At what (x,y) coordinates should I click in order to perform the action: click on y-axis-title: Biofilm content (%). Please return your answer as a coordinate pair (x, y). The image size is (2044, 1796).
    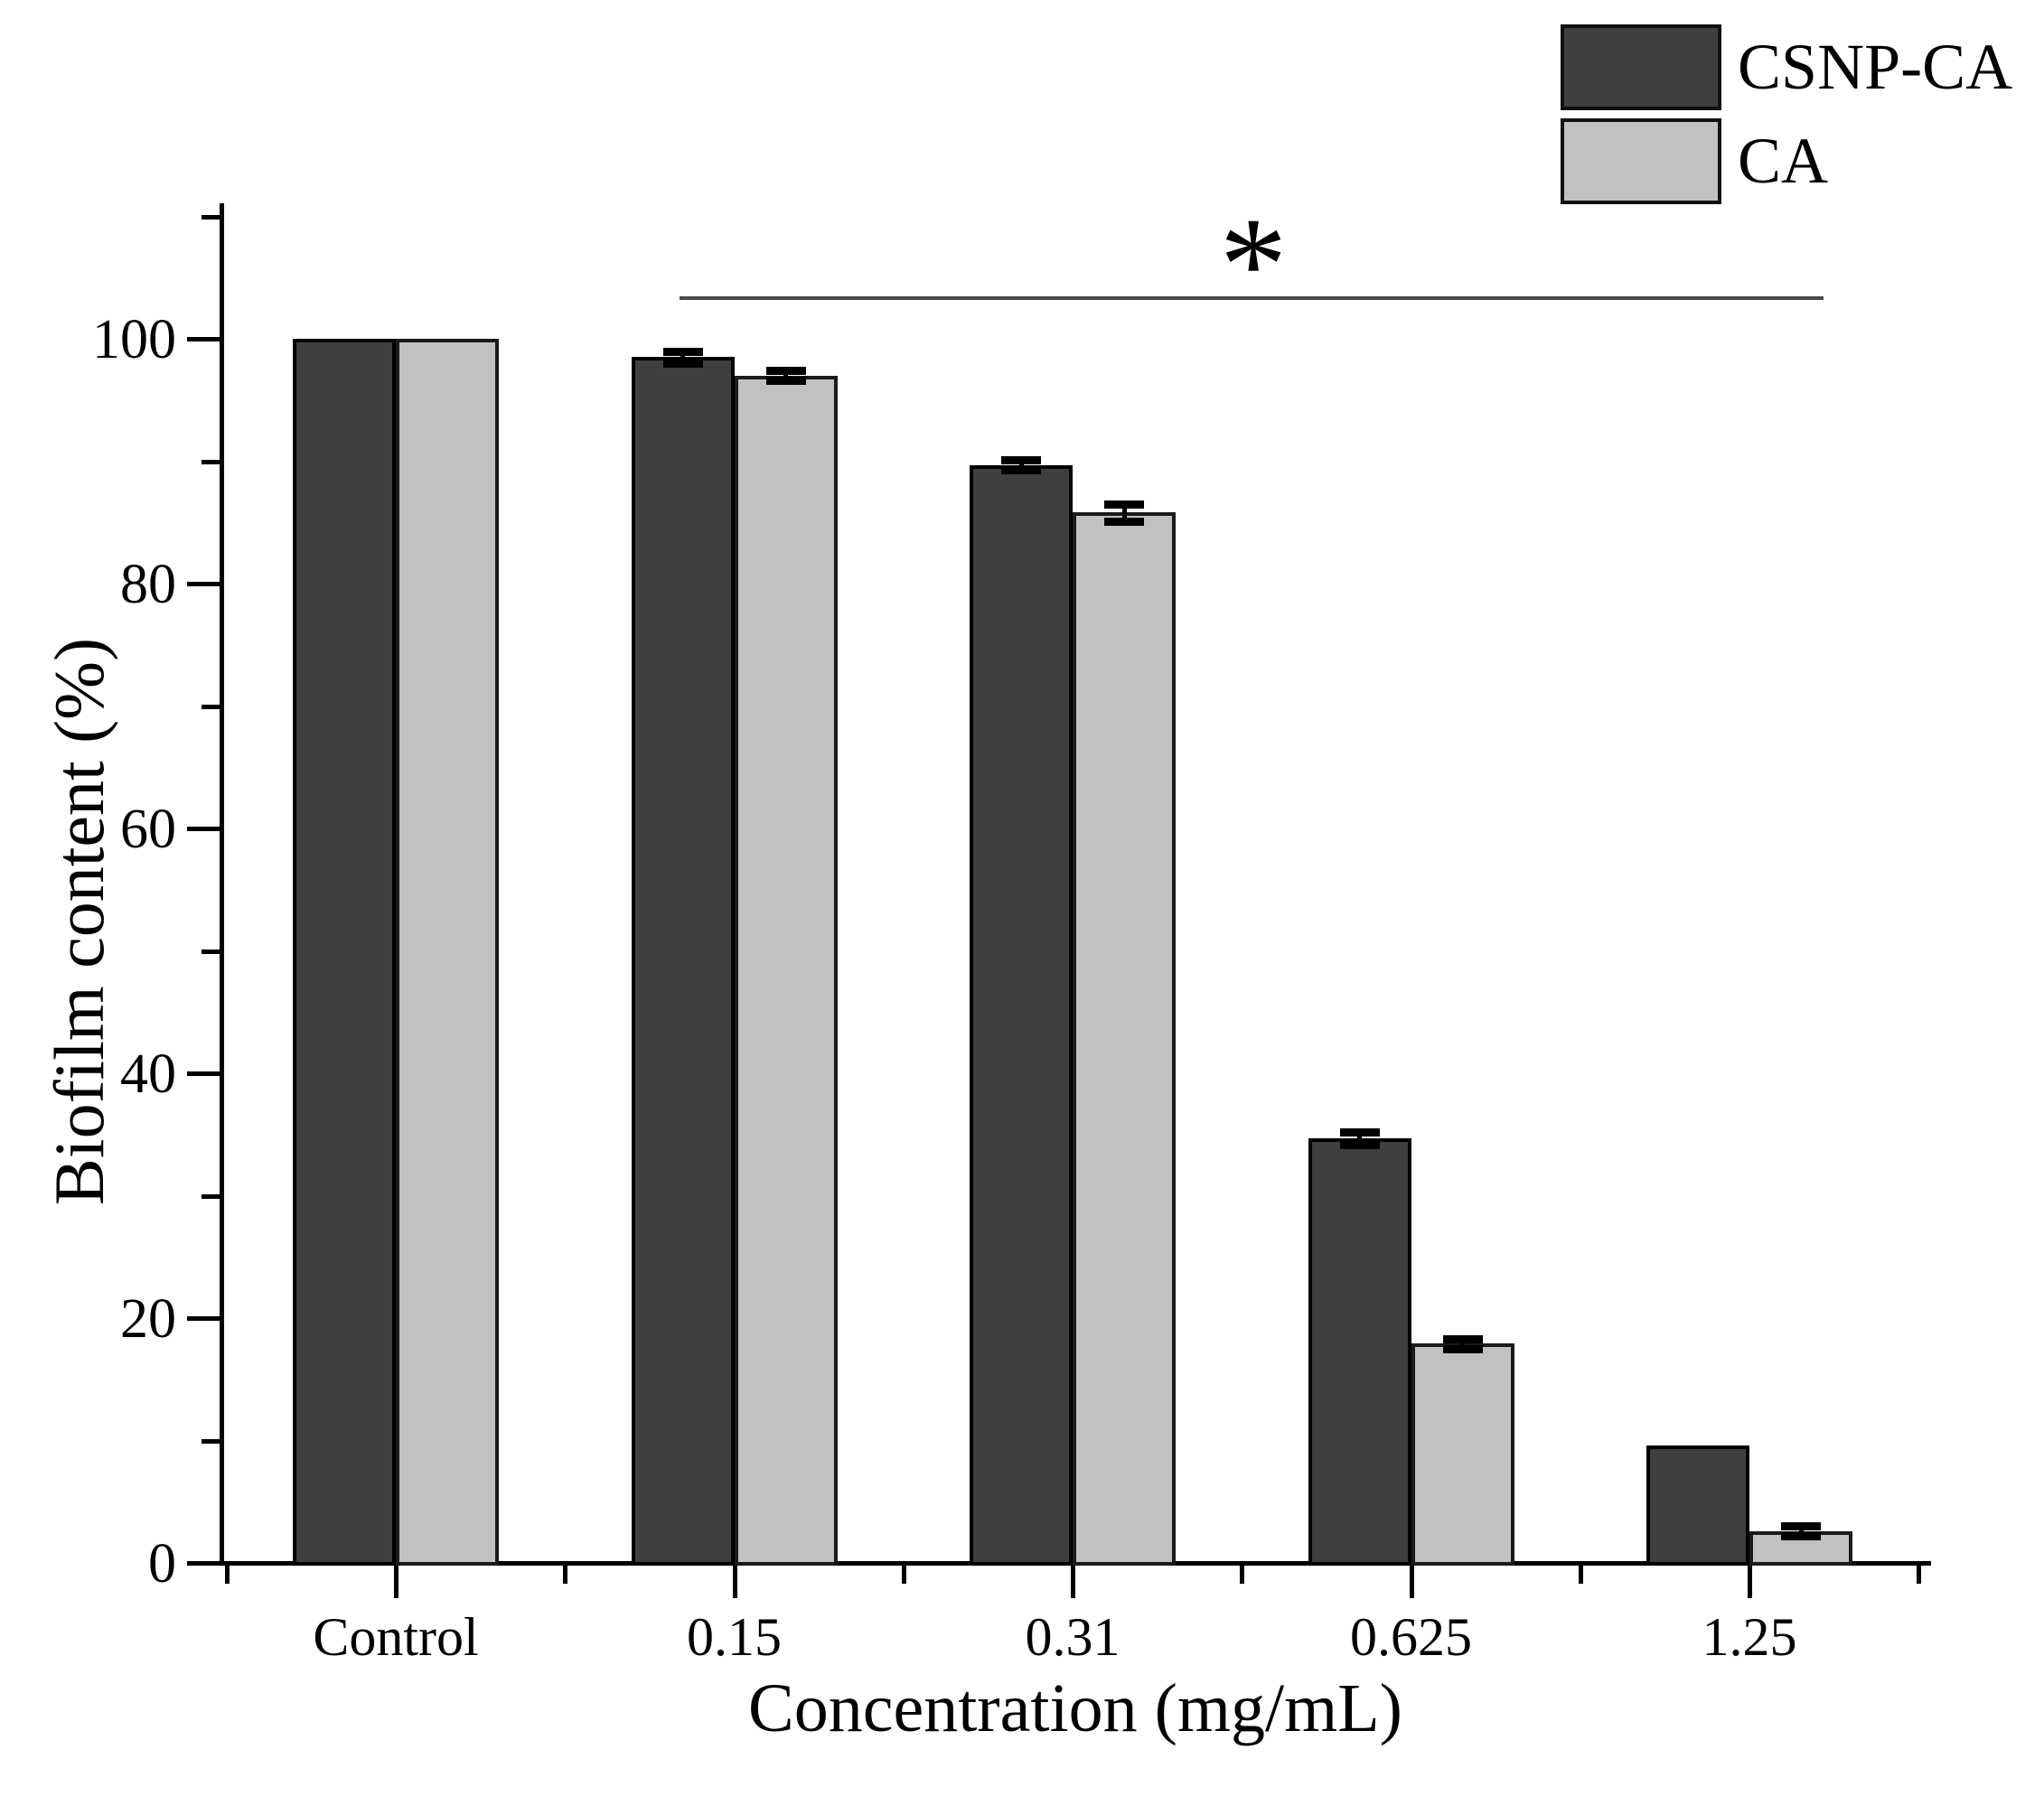
    Looking at the image, I should click on (79, 922).